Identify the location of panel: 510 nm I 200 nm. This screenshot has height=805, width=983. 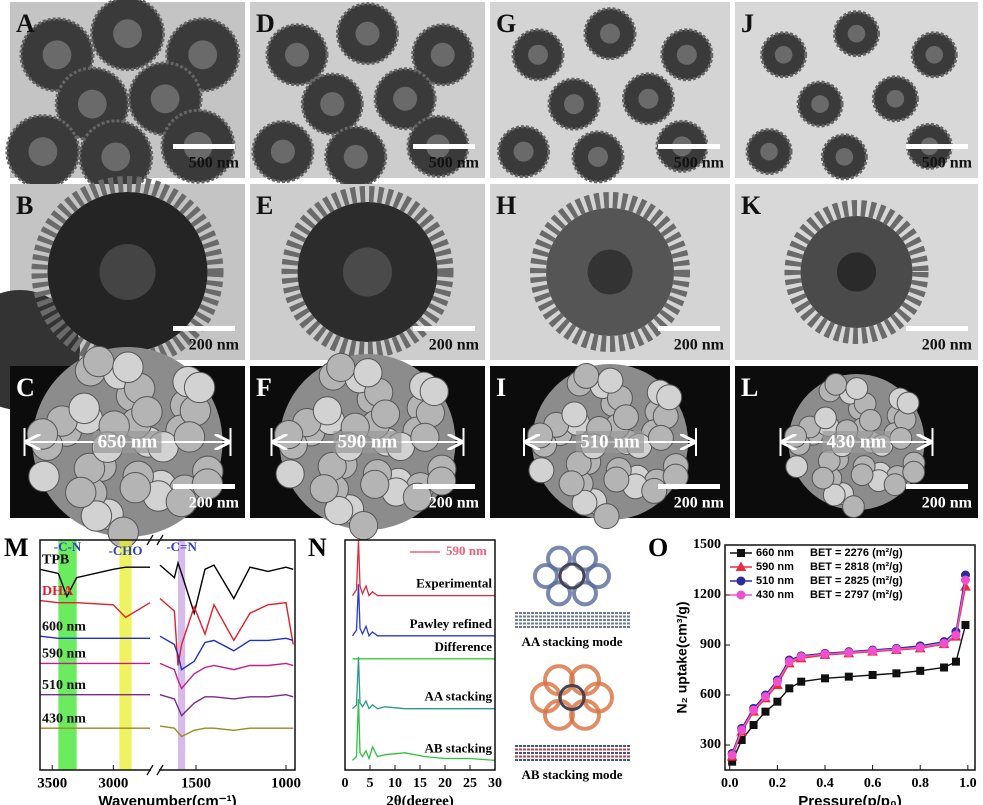
(610, 446).